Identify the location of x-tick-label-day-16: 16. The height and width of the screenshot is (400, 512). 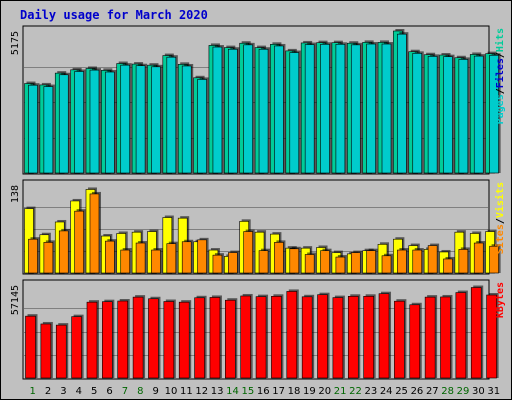
(263, 391).